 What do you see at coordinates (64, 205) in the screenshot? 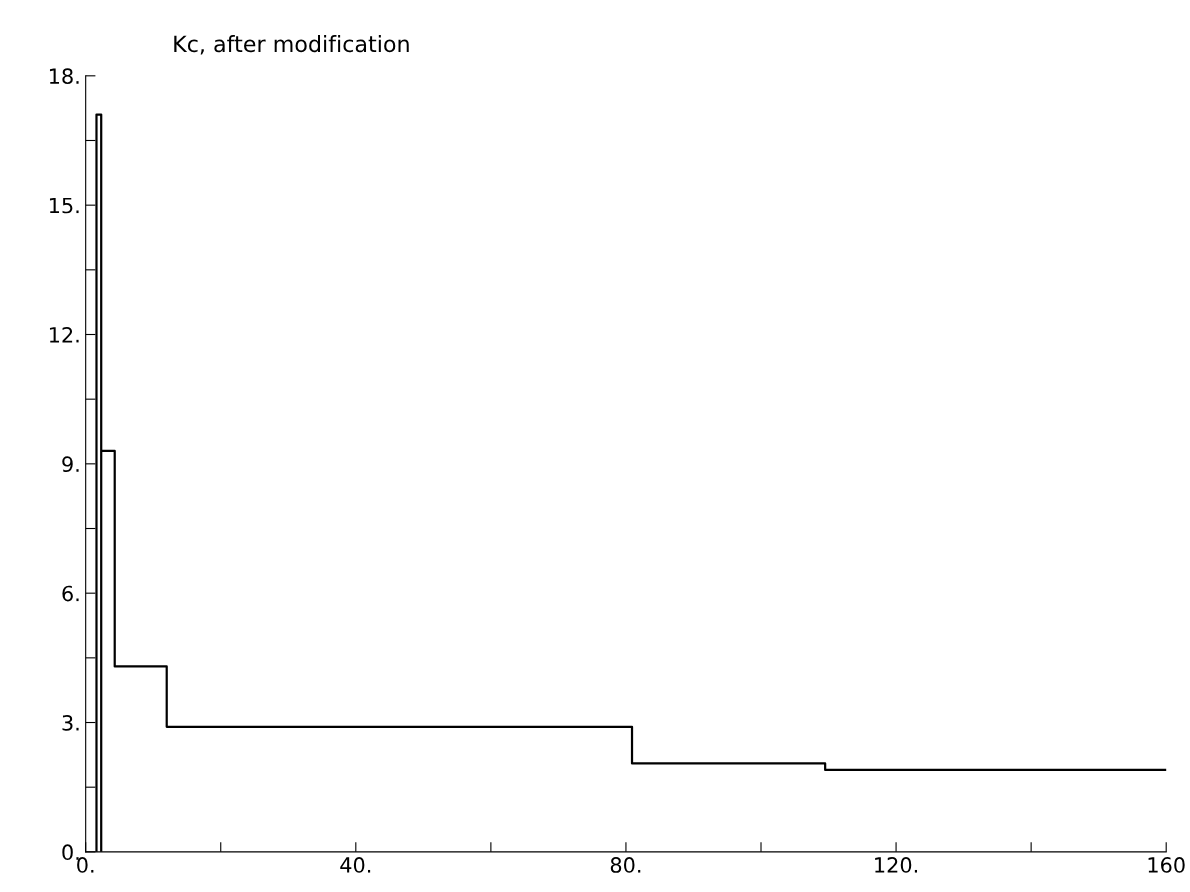
I see `y-tick-label: 15.` at bounding box center [64, 205].